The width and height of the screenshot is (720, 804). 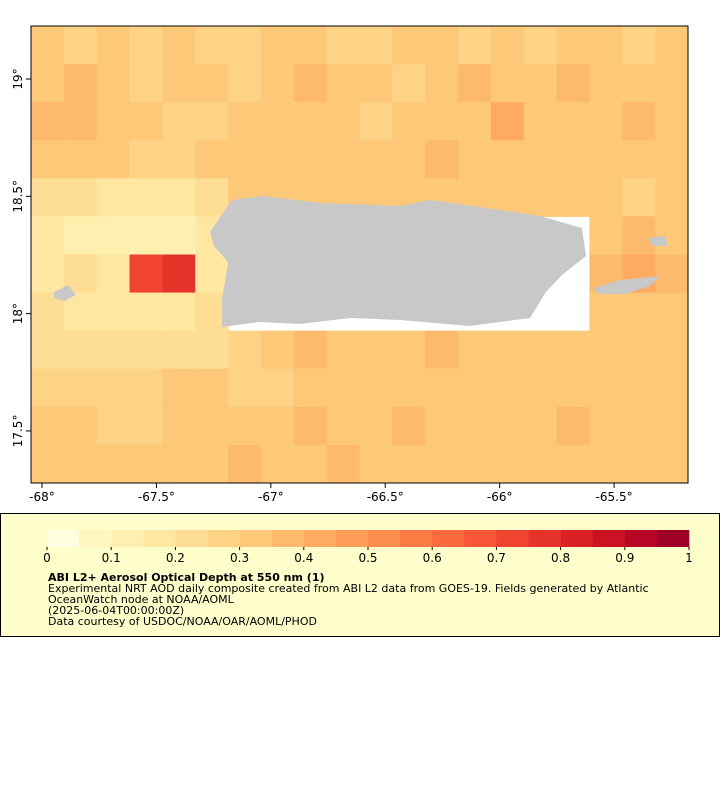 I want to click on colorbar-label: 1, so click(x=689, y=558).